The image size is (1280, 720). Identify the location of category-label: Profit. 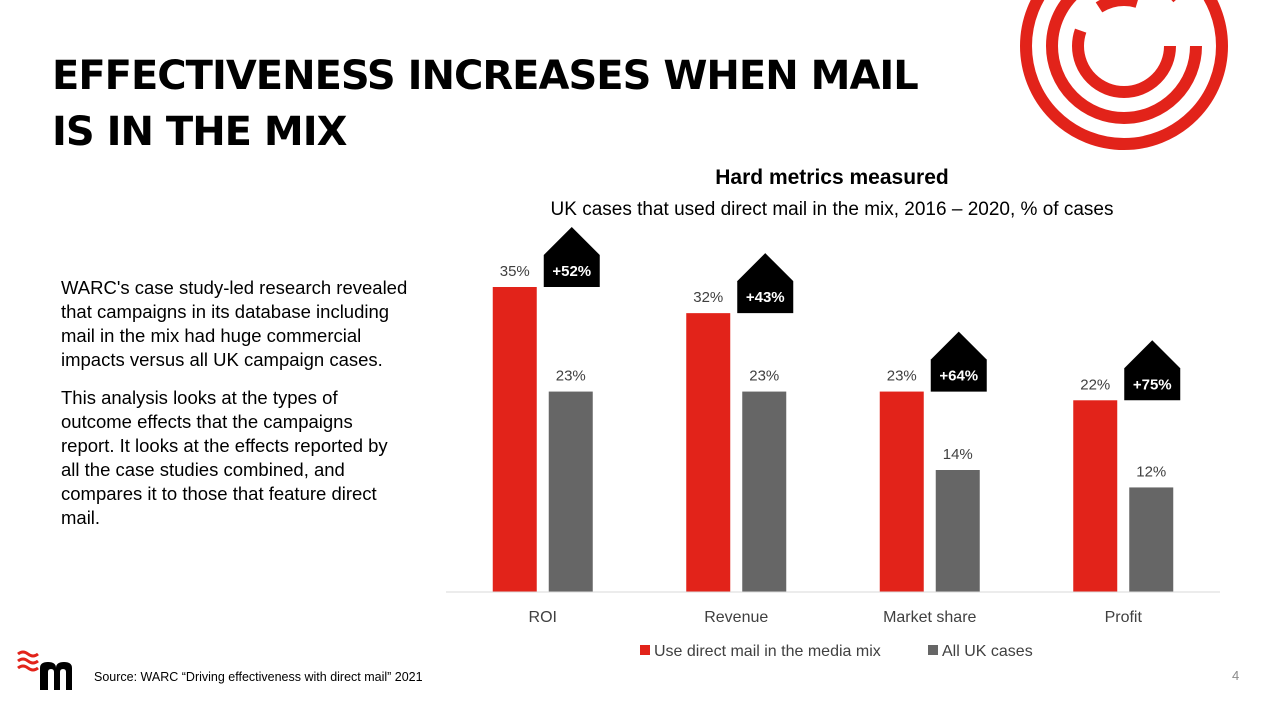
(1124, 617).